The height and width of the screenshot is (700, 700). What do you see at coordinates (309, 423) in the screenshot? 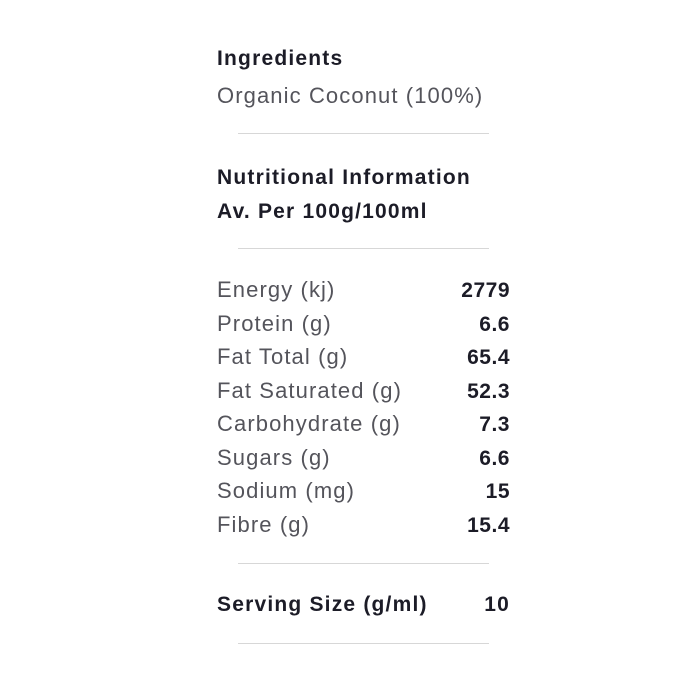
I see `nutrition-label: Carbohydrate (g)` at bounding box center [309, 423].